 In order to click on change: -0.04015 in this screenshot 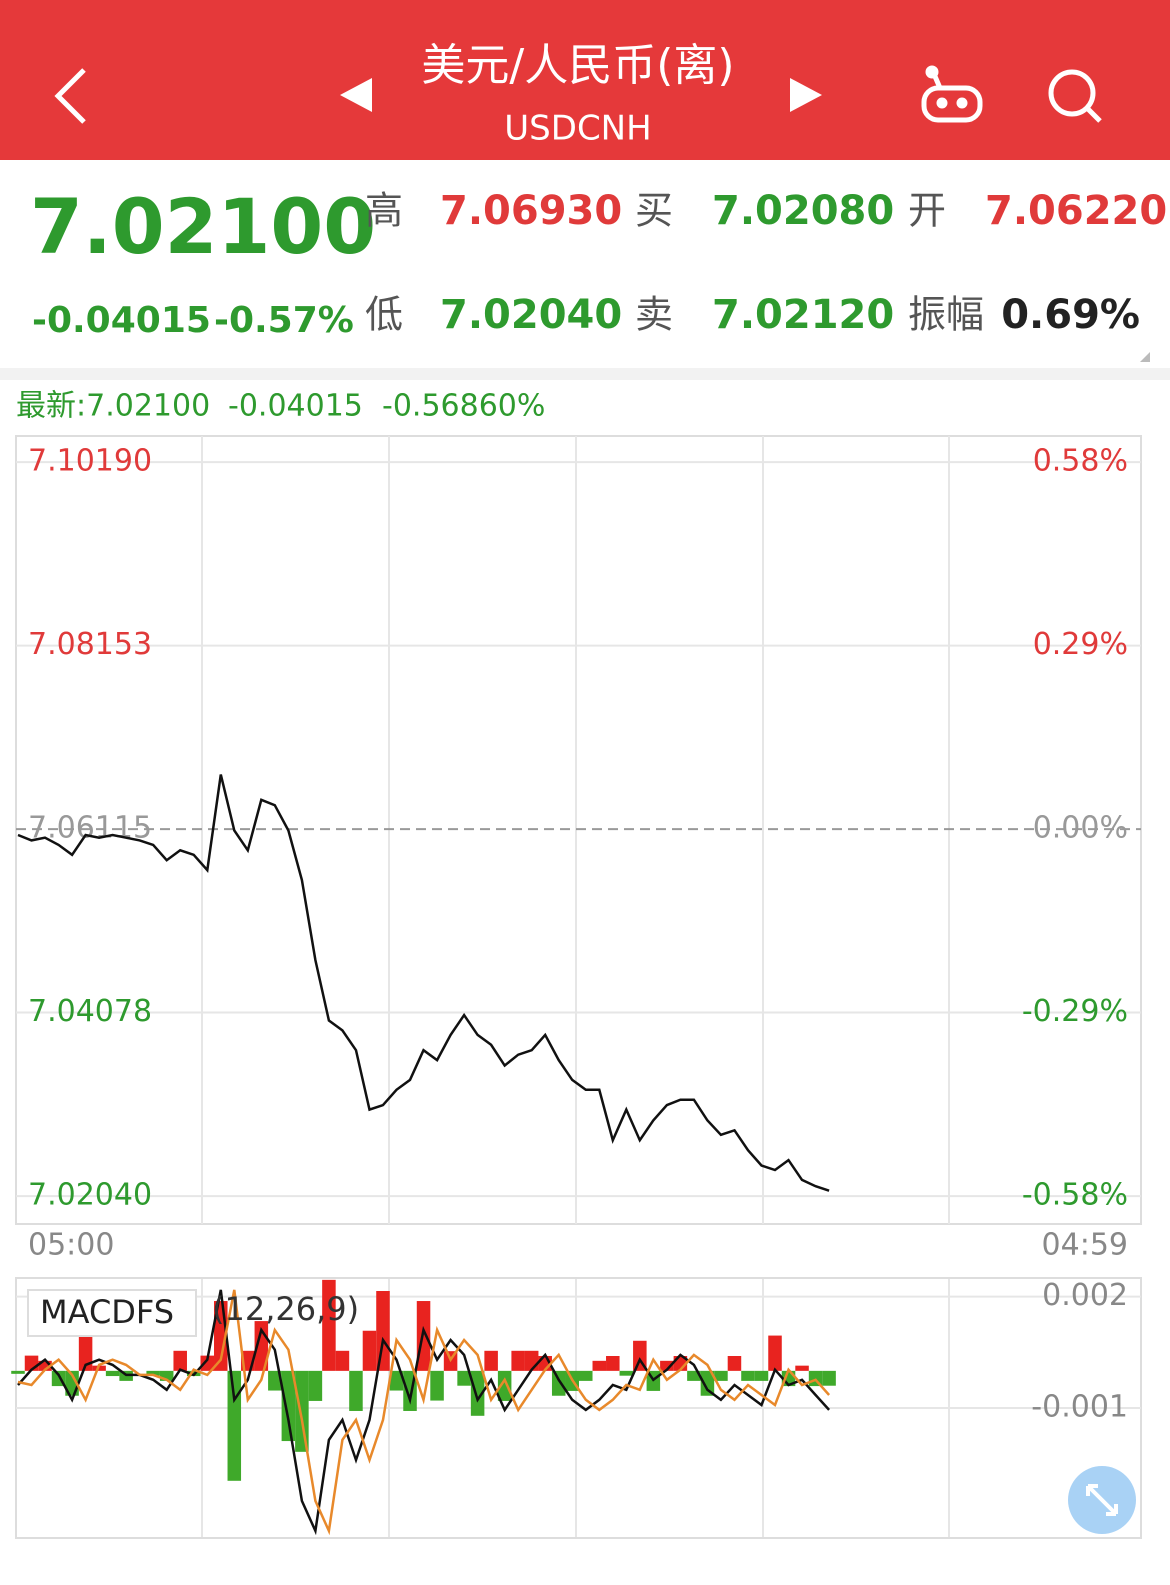, I will do `click(121, 320)`.